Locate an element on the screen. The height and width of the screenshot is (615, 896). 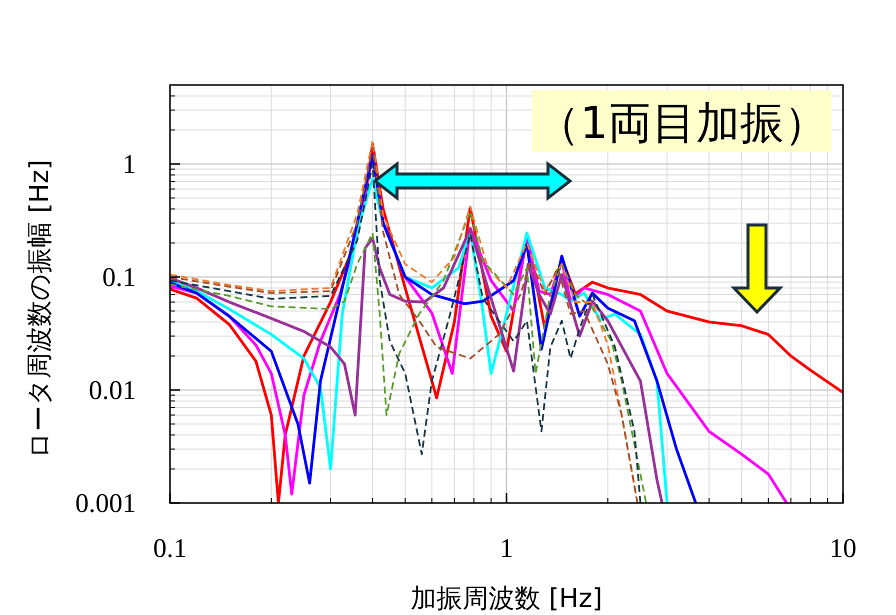
x-axis-title: 加振周波数 [Hz] is located at coordinates (506, 599).